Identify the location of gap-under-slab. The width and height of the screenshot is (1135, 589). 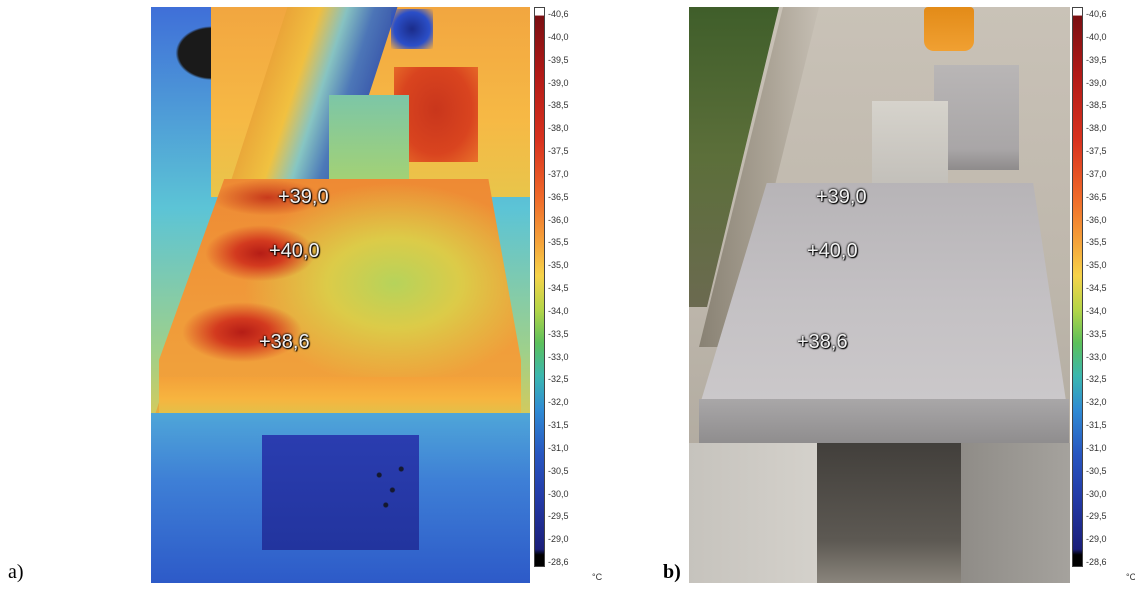
(889, 513).